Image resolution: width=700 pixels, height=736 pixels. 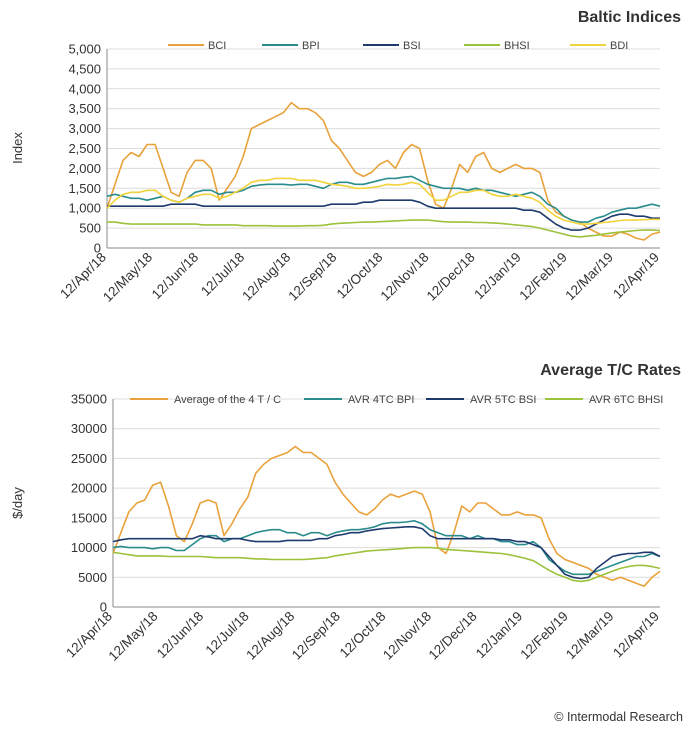 I want to click on series-line-avr-4tc-bpi, so click(x=386, y=547).